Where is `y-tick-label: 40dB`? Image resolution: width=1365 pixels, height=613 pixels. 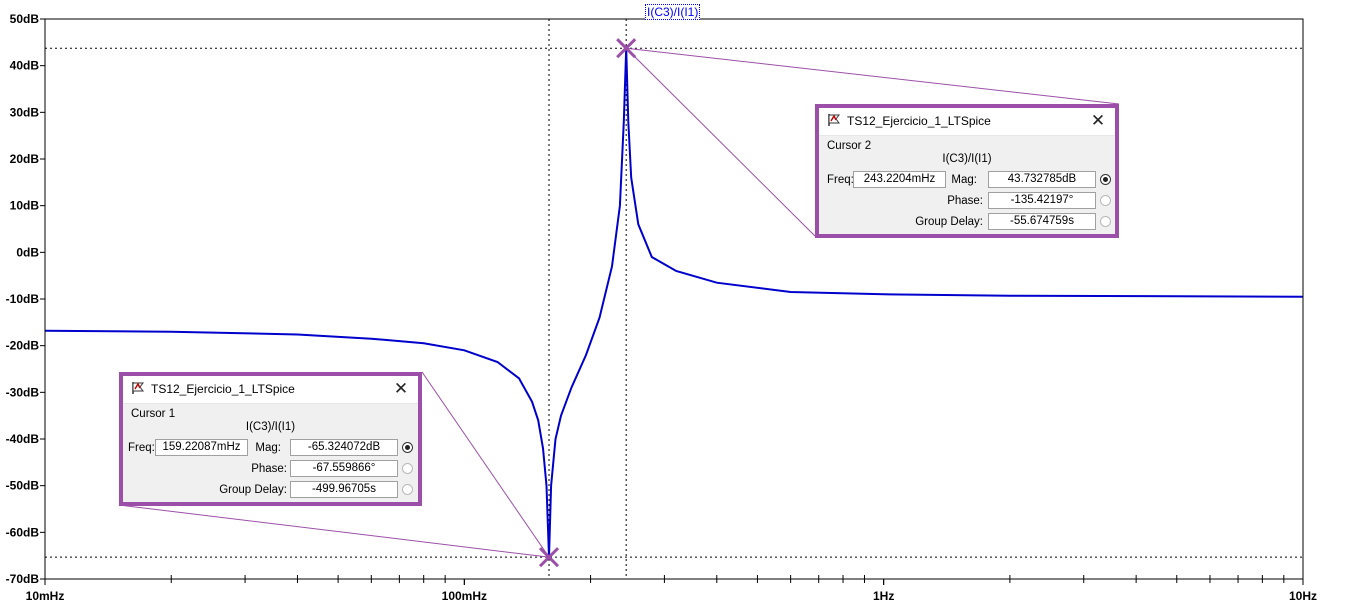 y-tick-label: 40dB is located at coordinates (25, 66).